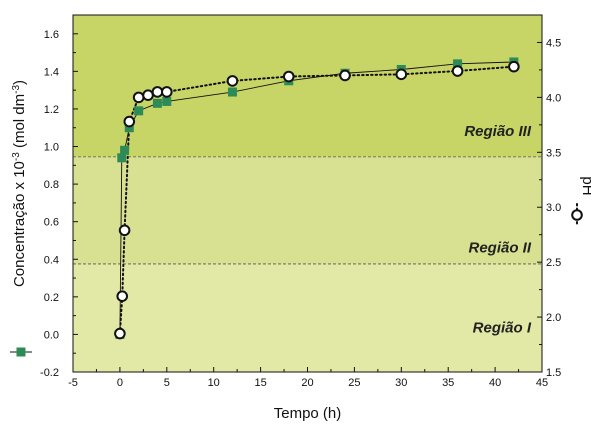 Image resolution: width=591 pixels, height=426 pixels. Describe the element at coordinates (498, 131) in the screenshot. I see `region-label-3: Região III` at that location.